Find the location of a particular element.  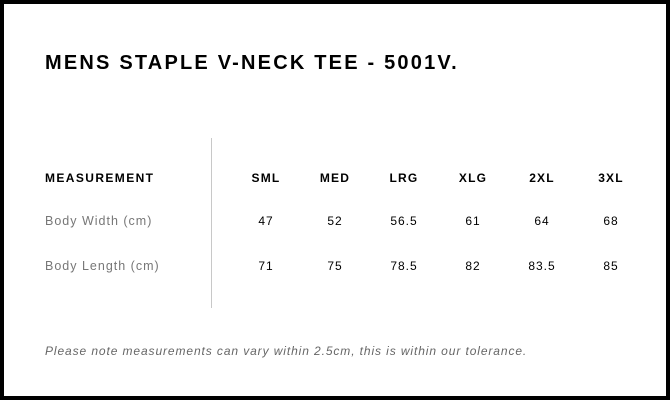

cell-value: 71 is located at coordinates (266, 266).